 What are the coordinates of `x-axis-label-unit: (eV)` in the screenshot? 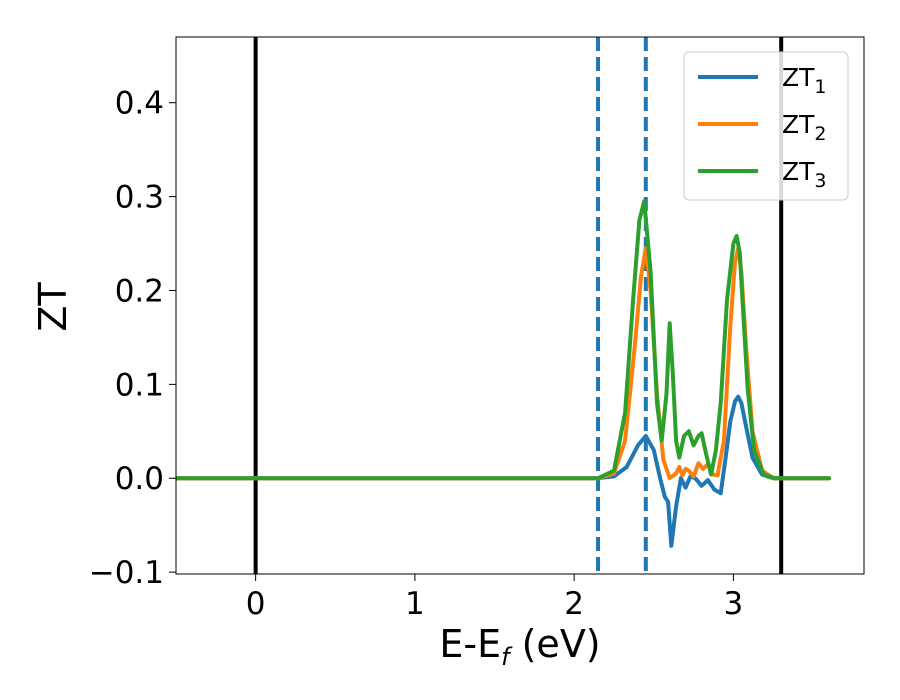 It's located at (555, 644).